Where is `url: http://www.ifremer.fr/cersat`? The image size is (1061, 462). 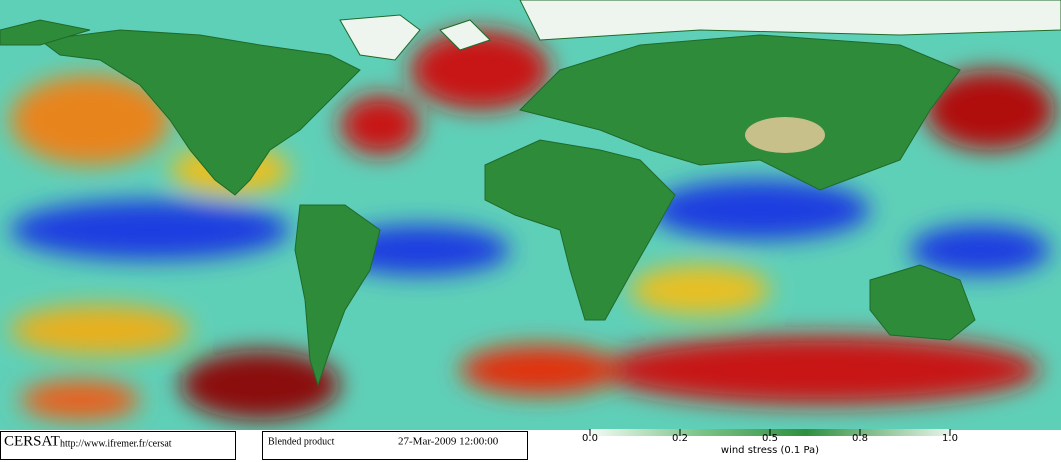
url: http://www.ifremer.fr/cersat is located at coordinates (116, 443).